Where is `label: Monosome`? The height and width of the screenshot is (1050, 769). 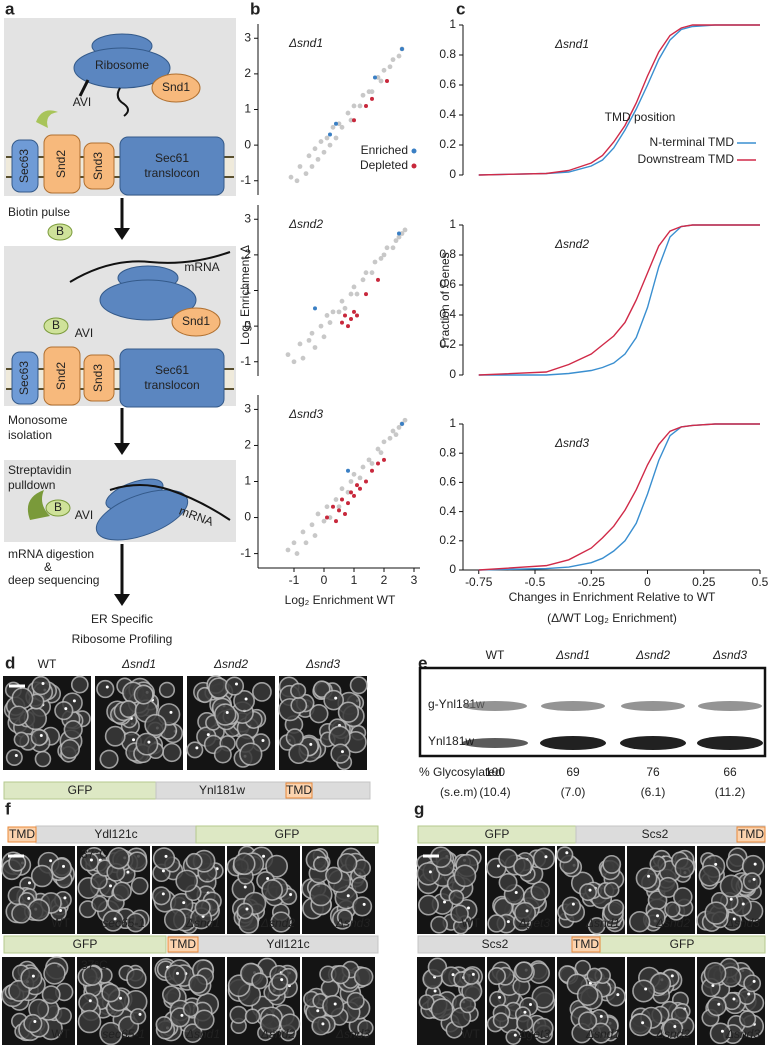 label: Monosome is located at coordinates (38, 420).